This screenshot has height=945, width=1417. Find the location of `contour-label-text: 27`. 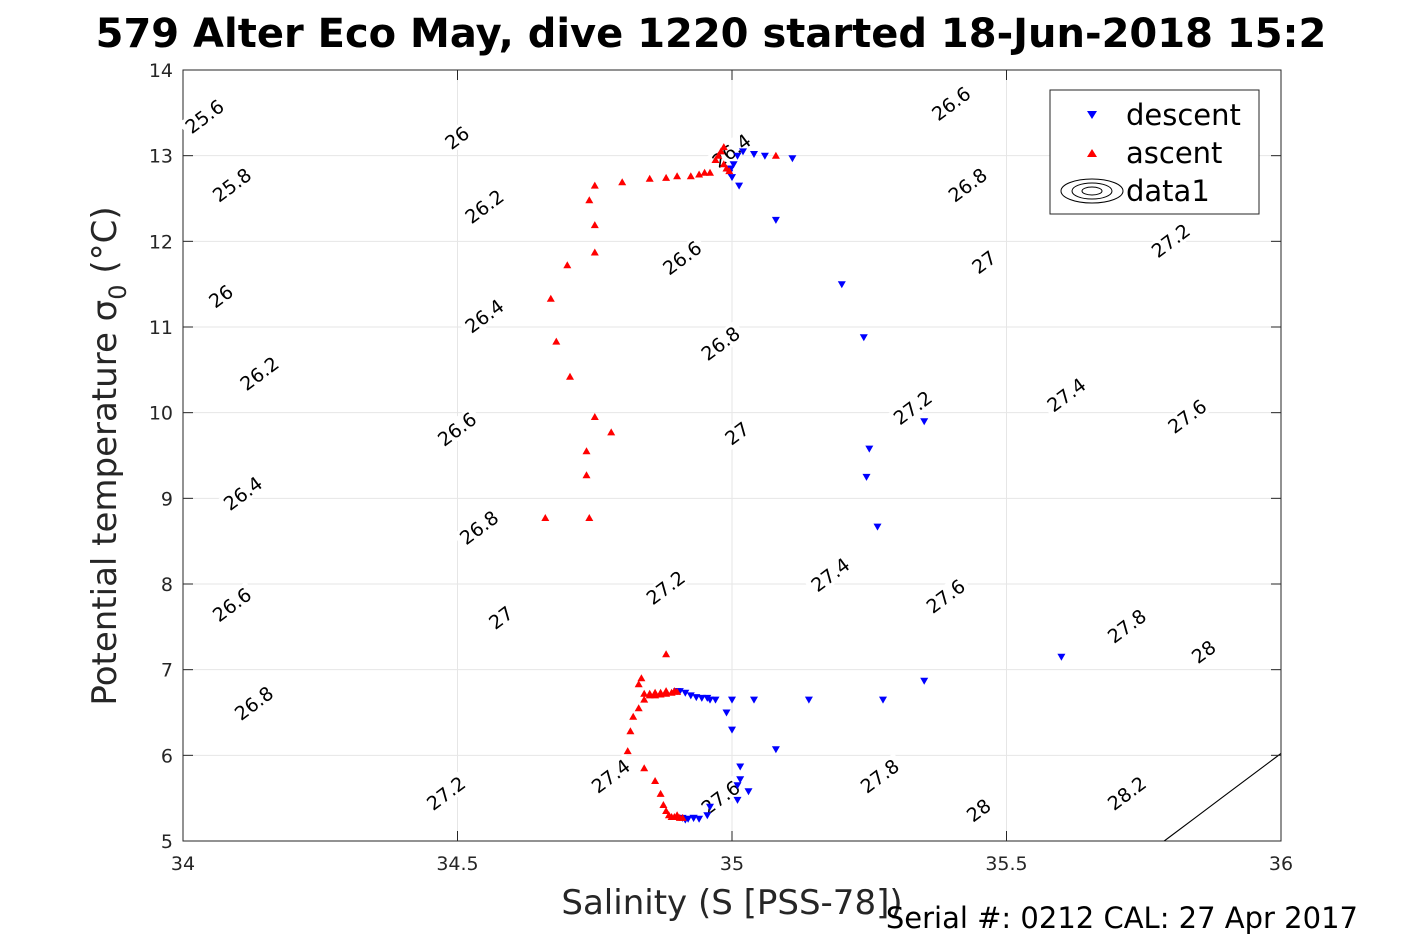

contour-label-text: 27 is located at coordinates (984, 263).